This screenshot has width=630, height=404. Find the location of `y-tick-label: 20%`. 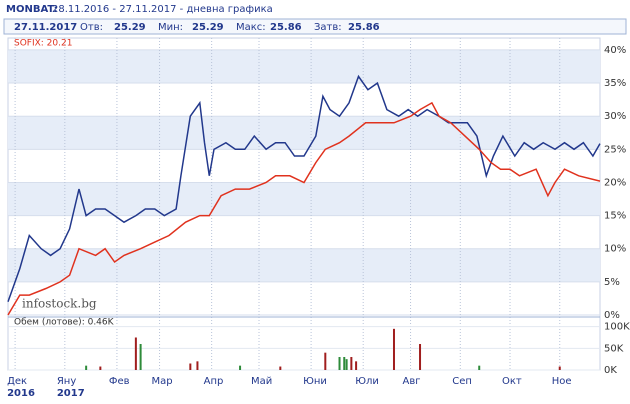

y-tick-label: 20% is located at coordinates (615, 182).